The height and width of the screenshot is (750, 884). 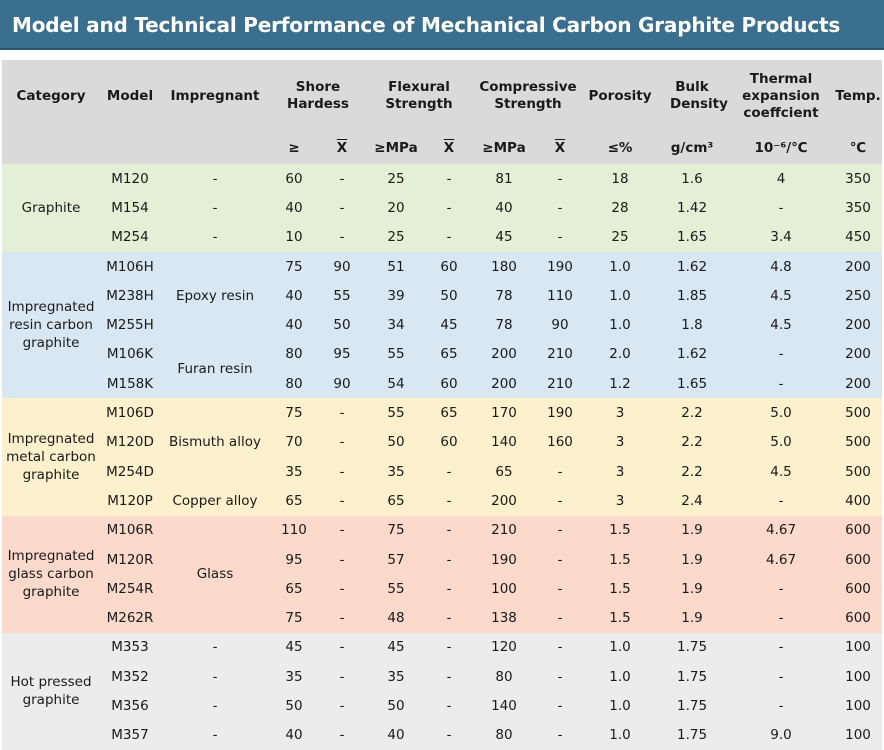 What do you see at coordinates (51, 96) in the screenshot?
I see `header-category: Category` at bounding box center [51, 96].